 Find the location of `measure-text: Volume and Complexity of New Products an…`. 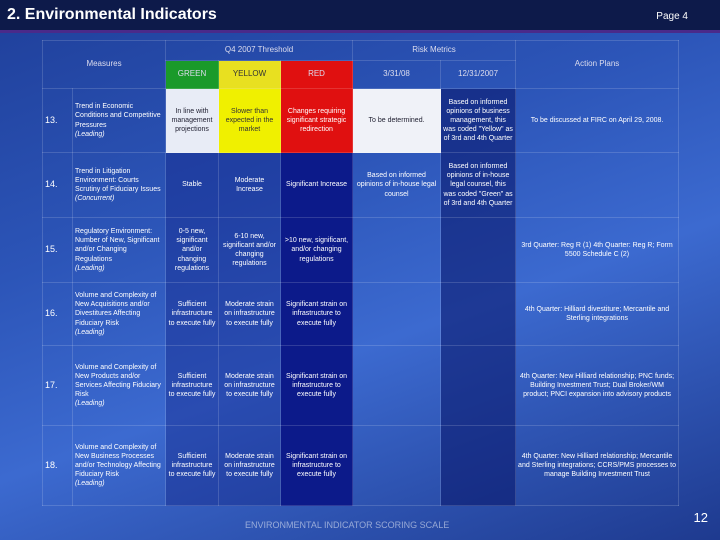

measure-text: Volume and Complexity of New Products an… is located at coordinates (118, 381).